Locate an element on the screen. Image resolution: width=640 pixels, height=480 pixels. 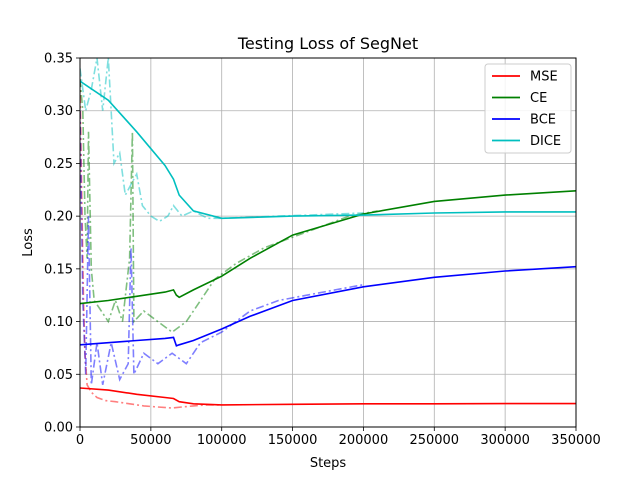
y-tick-label: 0.15 is located at coordinates (58, 269).